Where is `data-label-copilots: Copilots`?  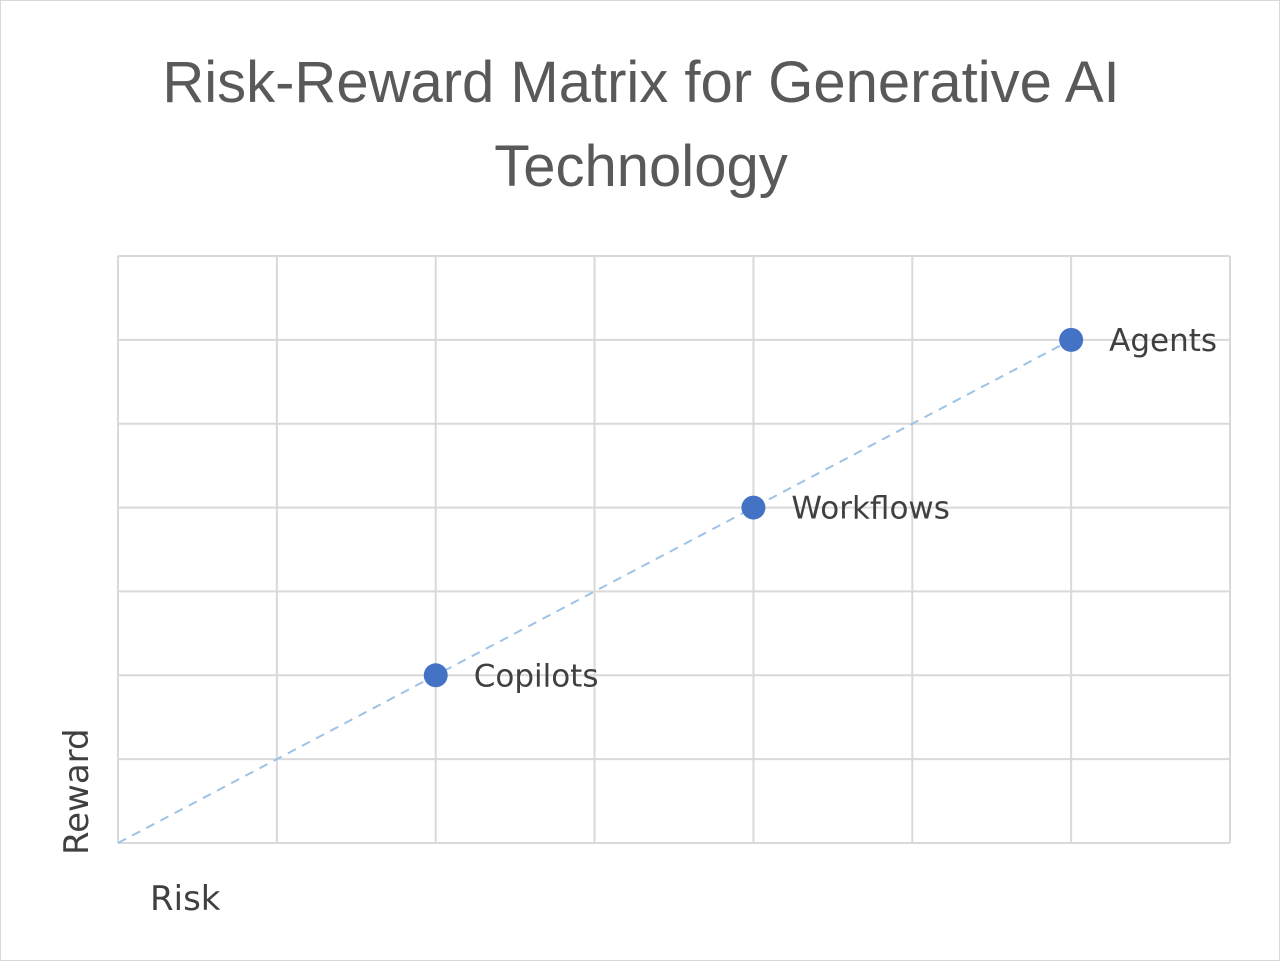
data-label-copilots: Copilots is located at coordinates (536, 676).